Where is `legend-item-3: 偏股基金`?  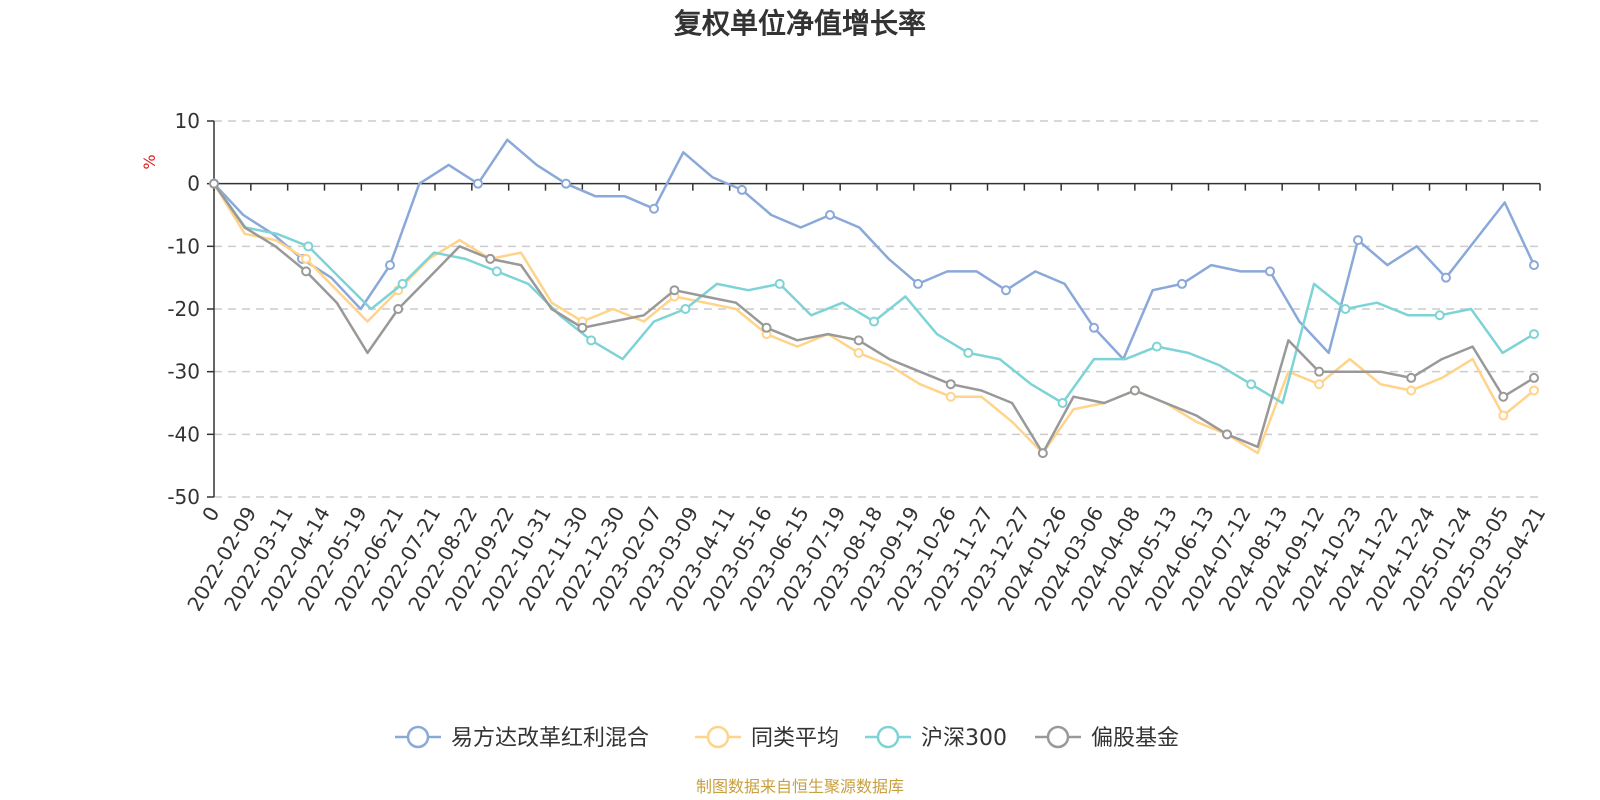
legend-item-3: 偏股基金 is located at coordinates (1107, 738).